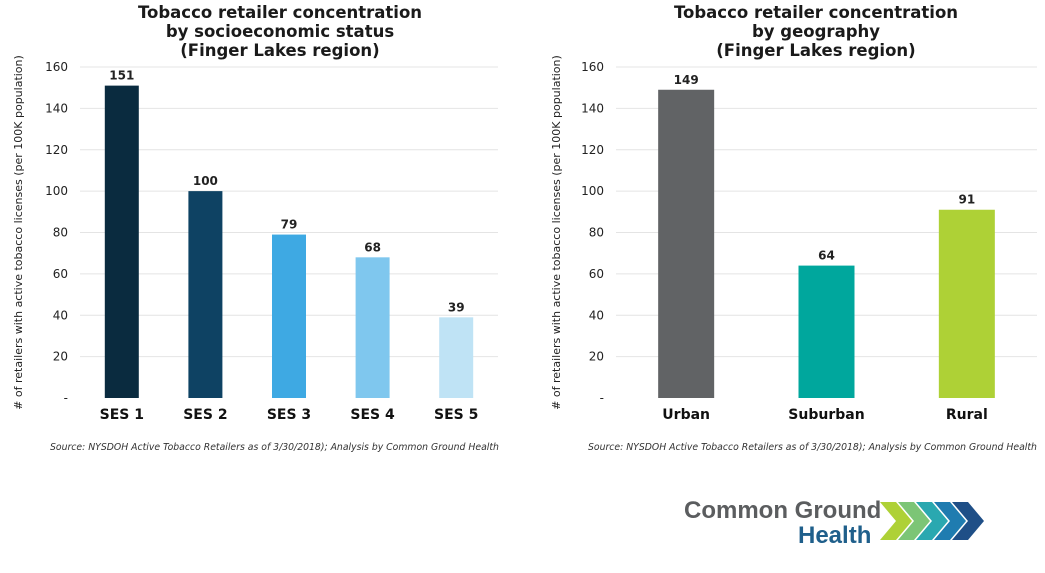  What do you see at coordinates (372, 247) in the screenshot?
I see `data-label: 68` at bounding box center [372, 247].